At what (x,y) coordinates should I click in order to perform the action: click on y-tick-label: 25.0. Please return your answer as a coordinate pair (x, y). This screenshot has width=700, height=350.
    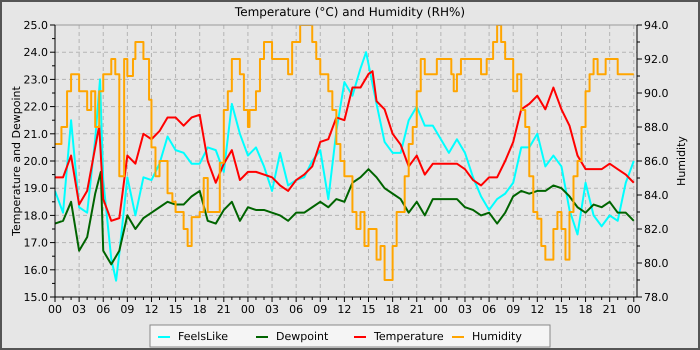
    Looking at the image, I should click on (36, 25).